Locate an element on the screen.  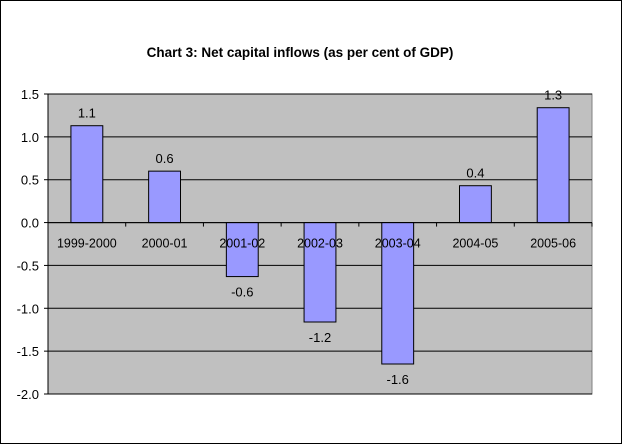
y-tick-label: -1.0 is located at coordinates (28, 308).